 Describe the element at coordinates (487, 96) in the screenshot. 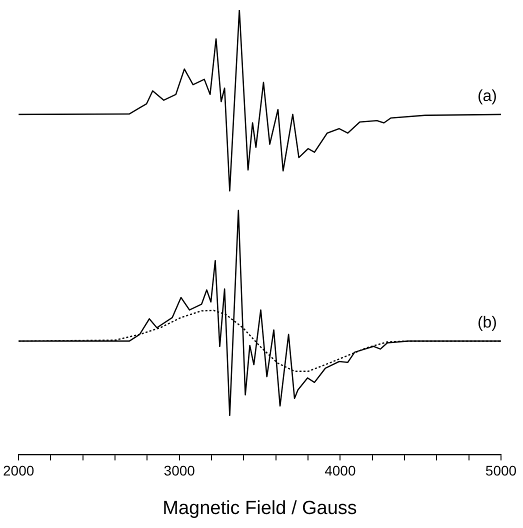

I see `series-label: (a)` at that location.